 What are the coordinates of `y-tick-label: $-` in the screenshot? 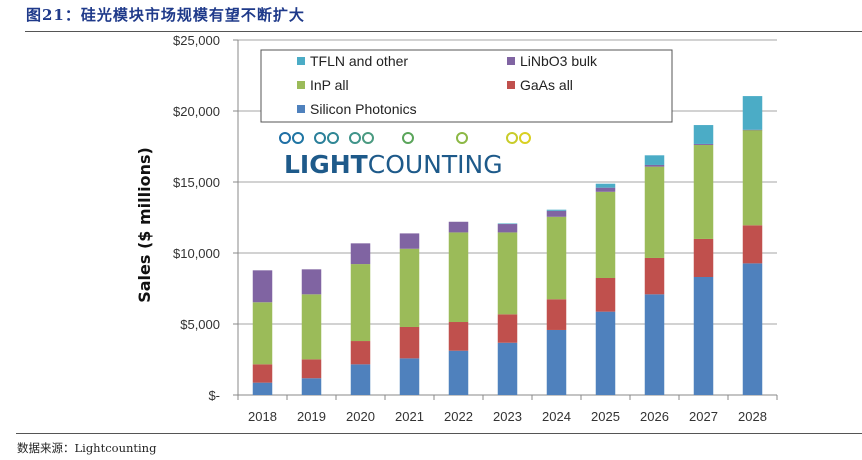 It's located at (214, 395).